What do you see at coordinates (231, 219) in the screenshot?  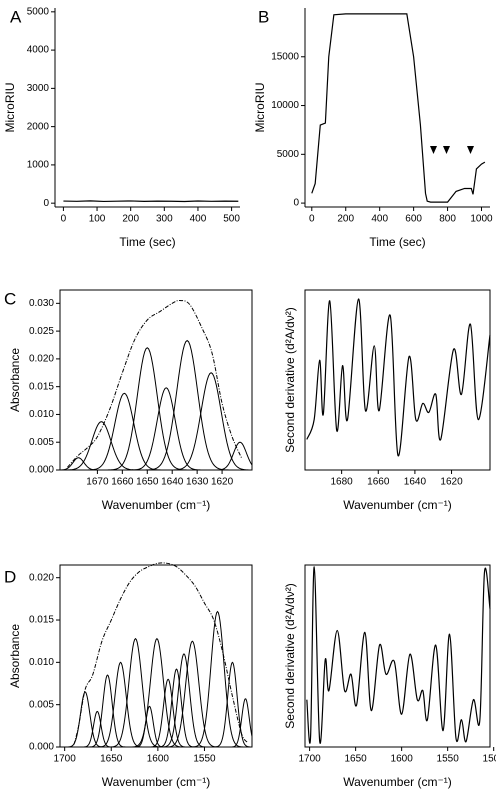 I see `x-tick-label: 500` at bounding box center [231, 219].